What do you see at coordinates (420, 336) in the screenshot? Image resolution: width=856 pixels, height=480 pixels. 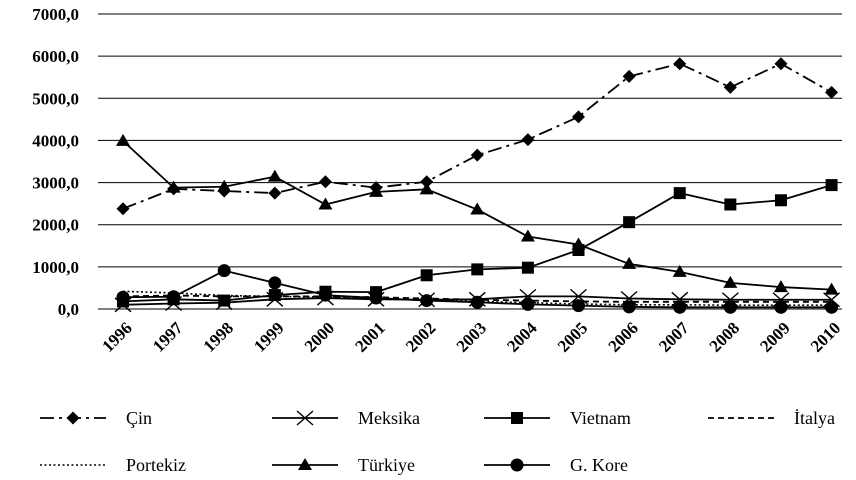 I see `x-tick-label: 2002` at bounding box center [420, 336].